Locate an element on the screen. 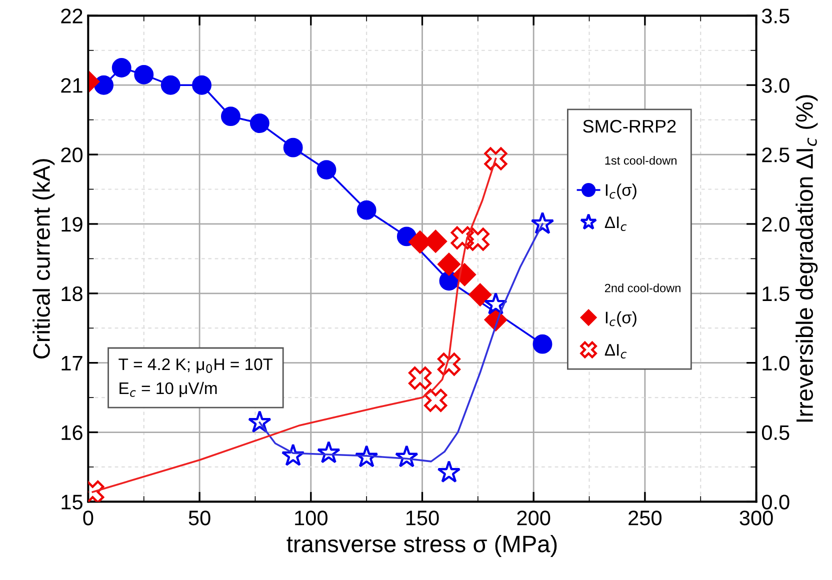  y2-tick-label: 1.5 is located at coordinates (776, 294).